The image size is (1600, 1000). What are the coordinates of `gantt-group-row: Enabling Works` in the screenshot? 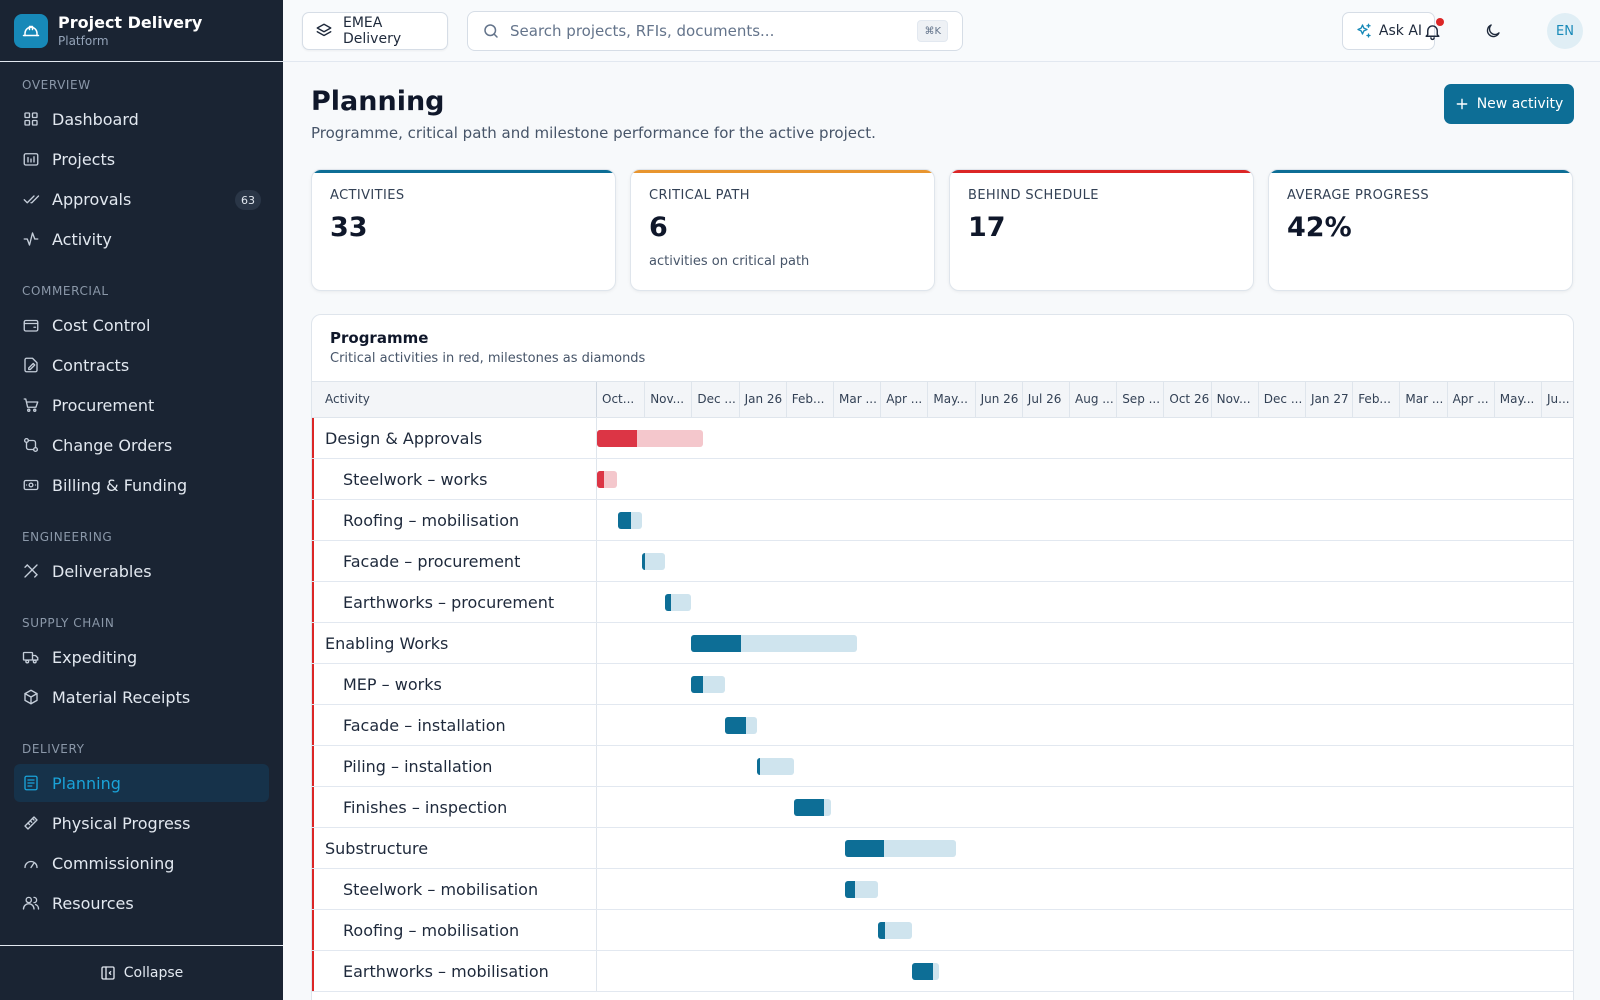 It's located at (942, 643).